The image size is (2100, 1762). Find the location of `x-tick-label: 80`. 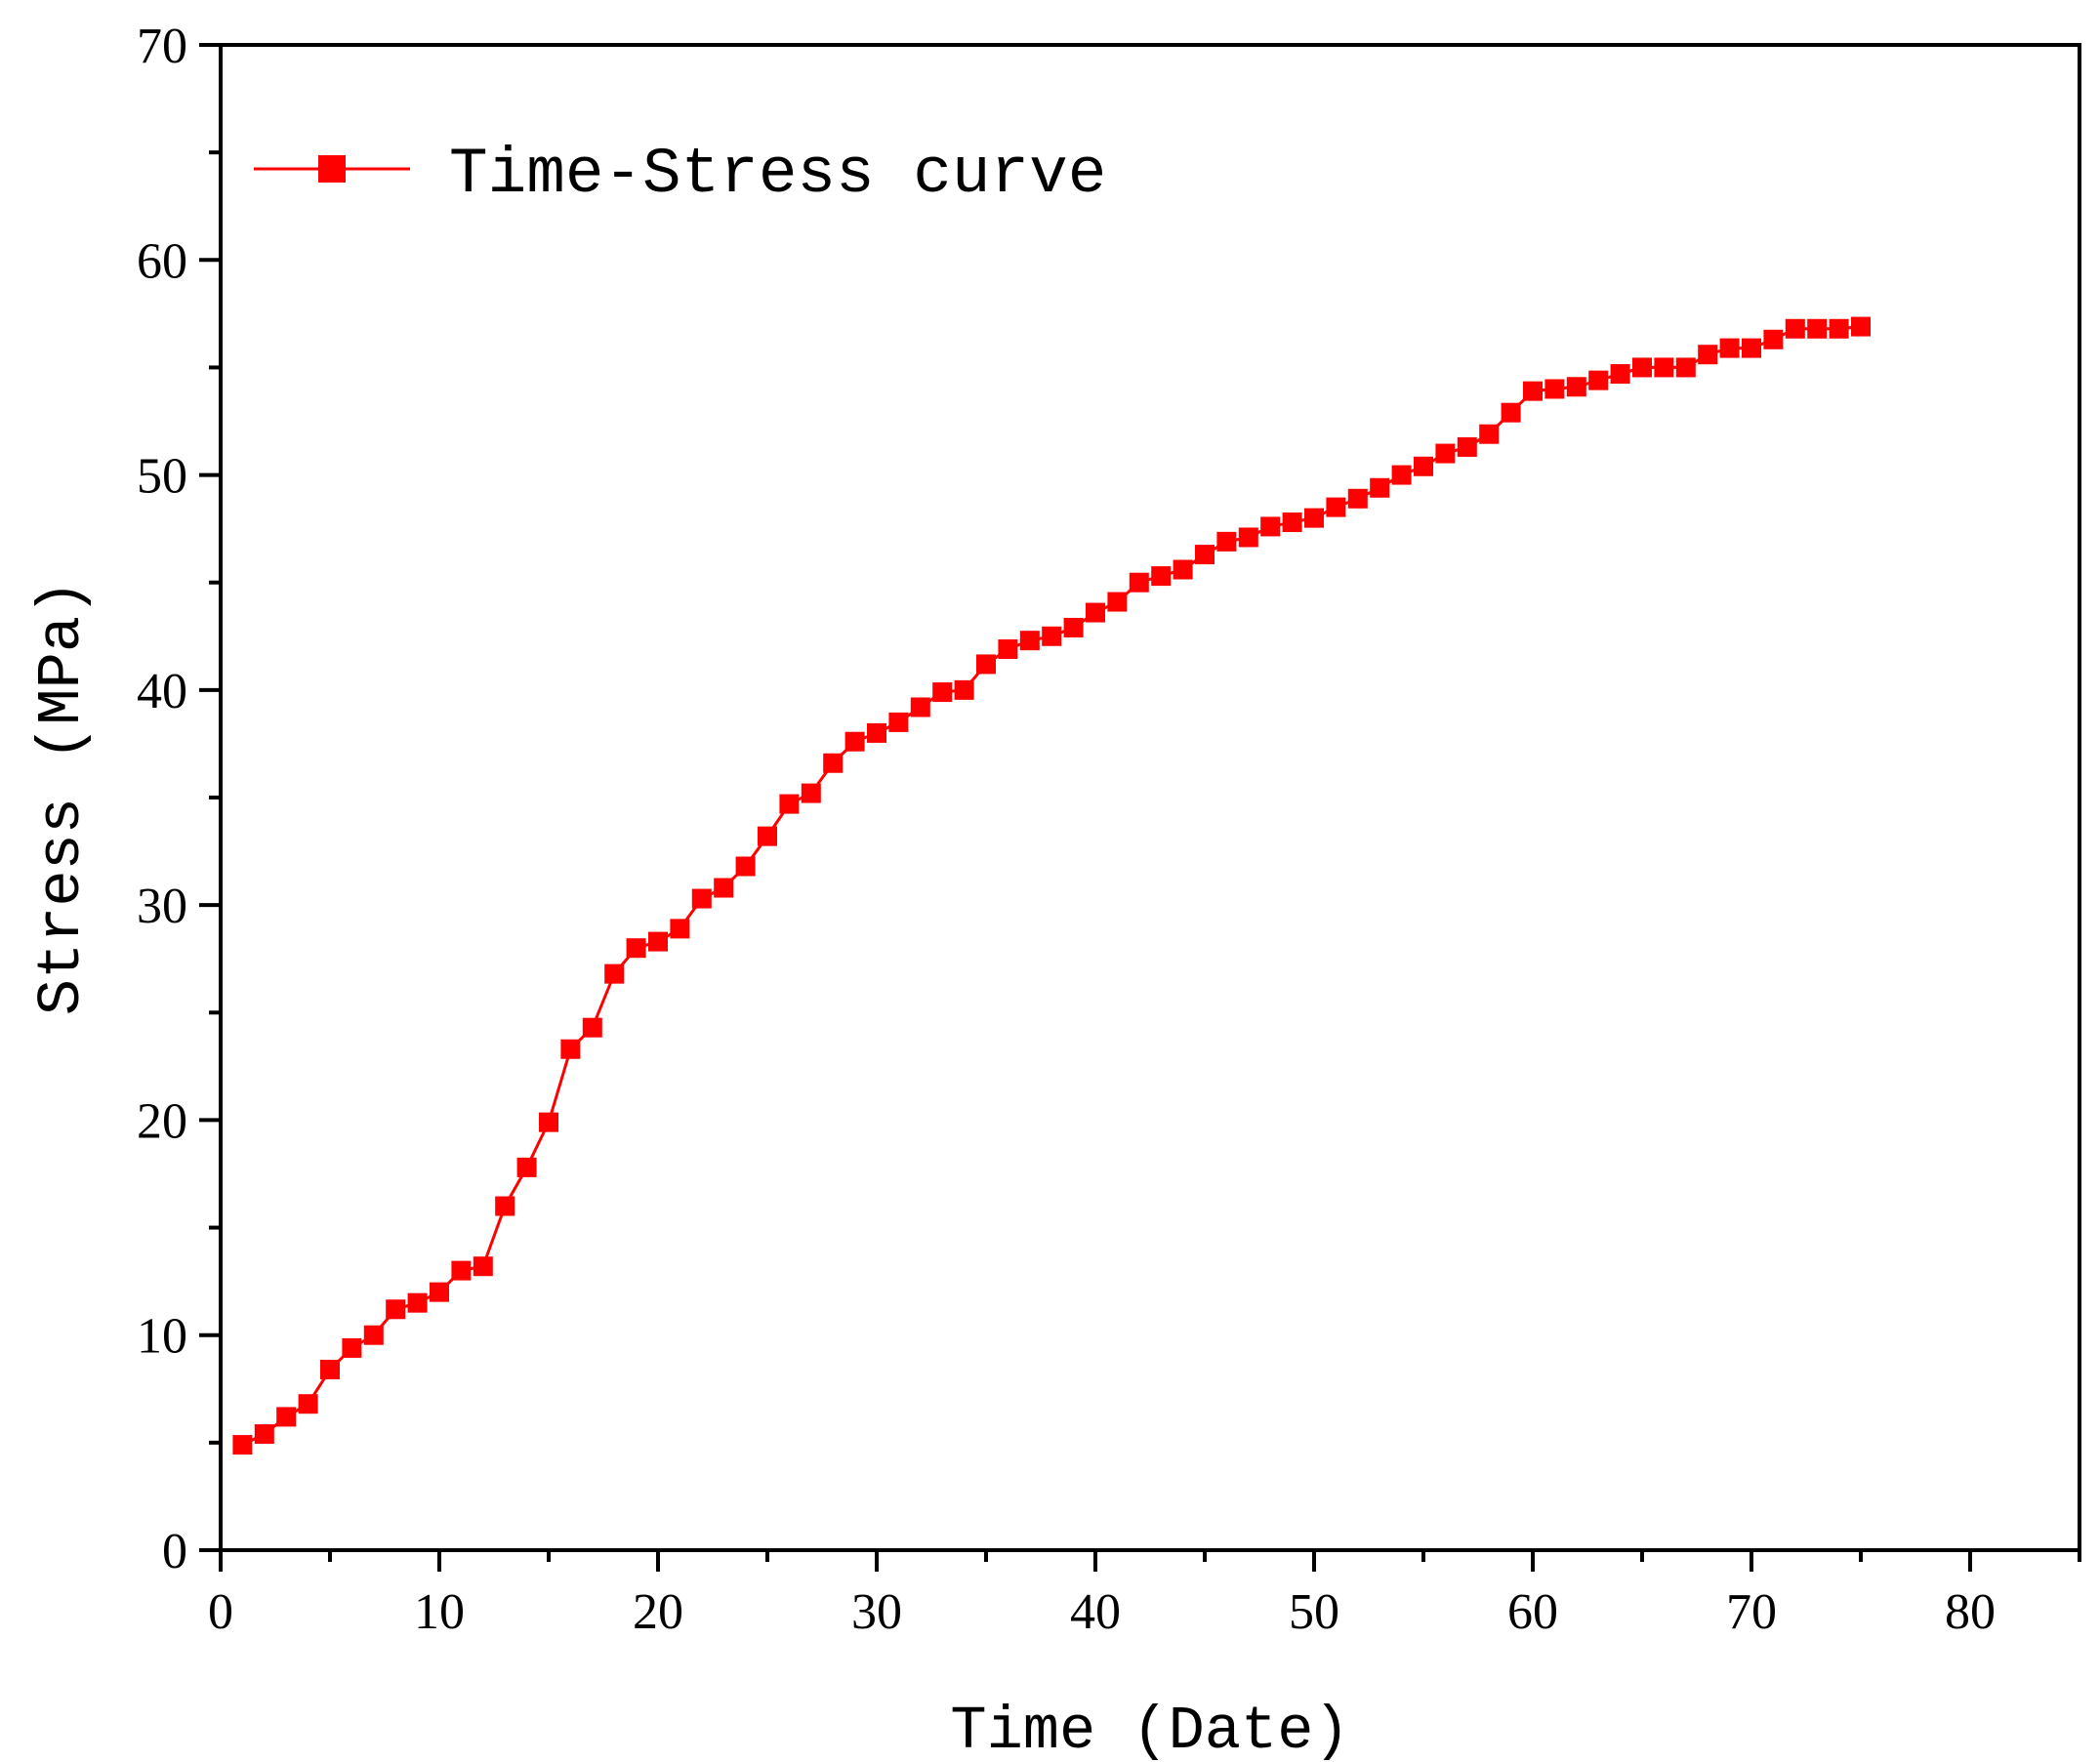

x-tick-label: 80 is located at coordinates (1970, 1612).